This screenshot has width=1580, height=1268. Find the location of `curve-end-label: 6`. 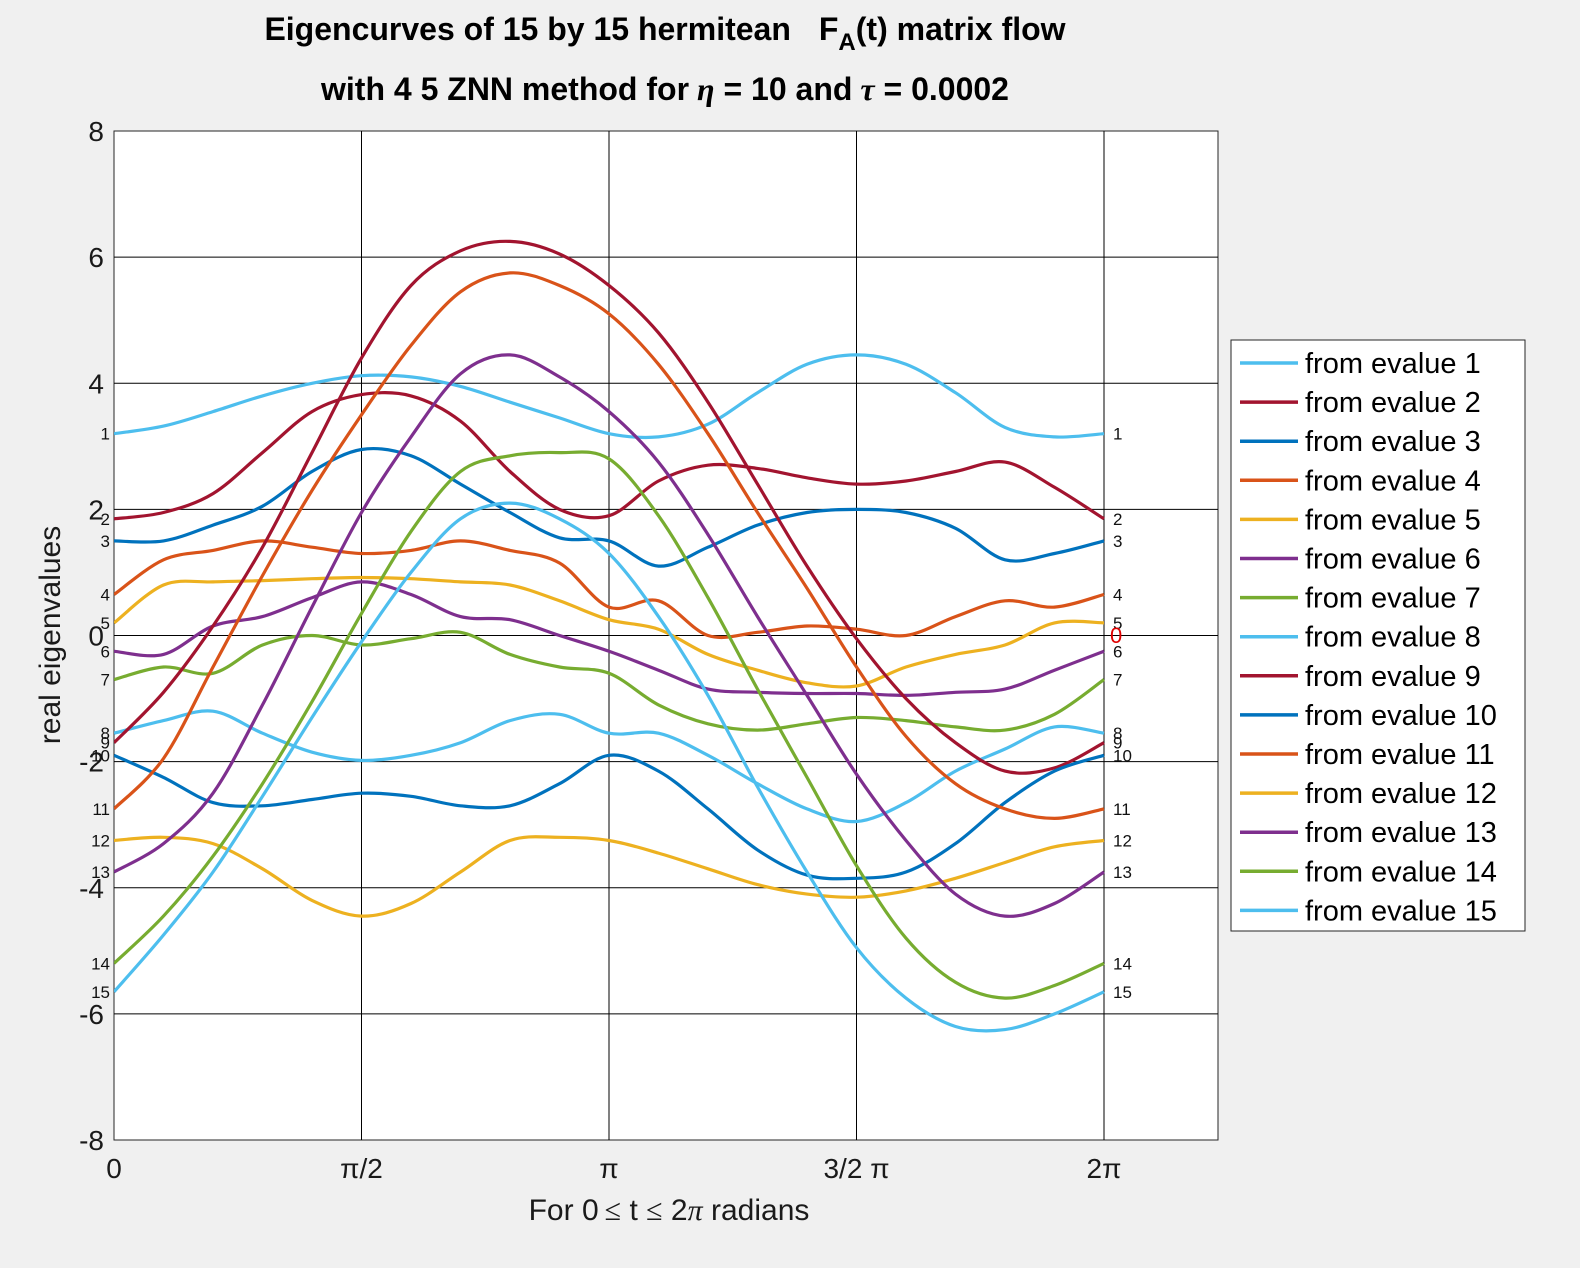

curve-end-label: 6 is located at coordinates (1117, 651).